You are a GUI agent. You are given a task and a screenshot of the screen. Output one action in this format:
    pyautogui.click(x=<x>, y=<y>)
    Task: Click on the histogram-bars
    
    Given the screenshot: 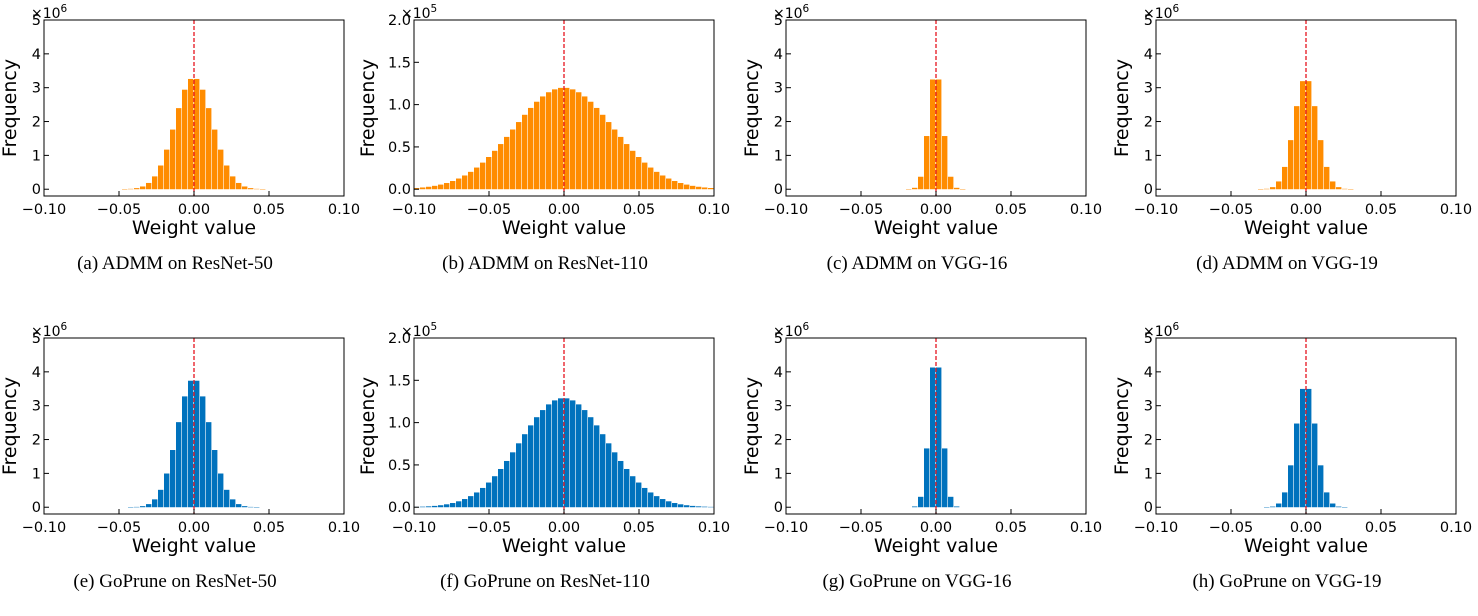 What is the action you would take?
    pyautogui.click(x=194, y=444)
    